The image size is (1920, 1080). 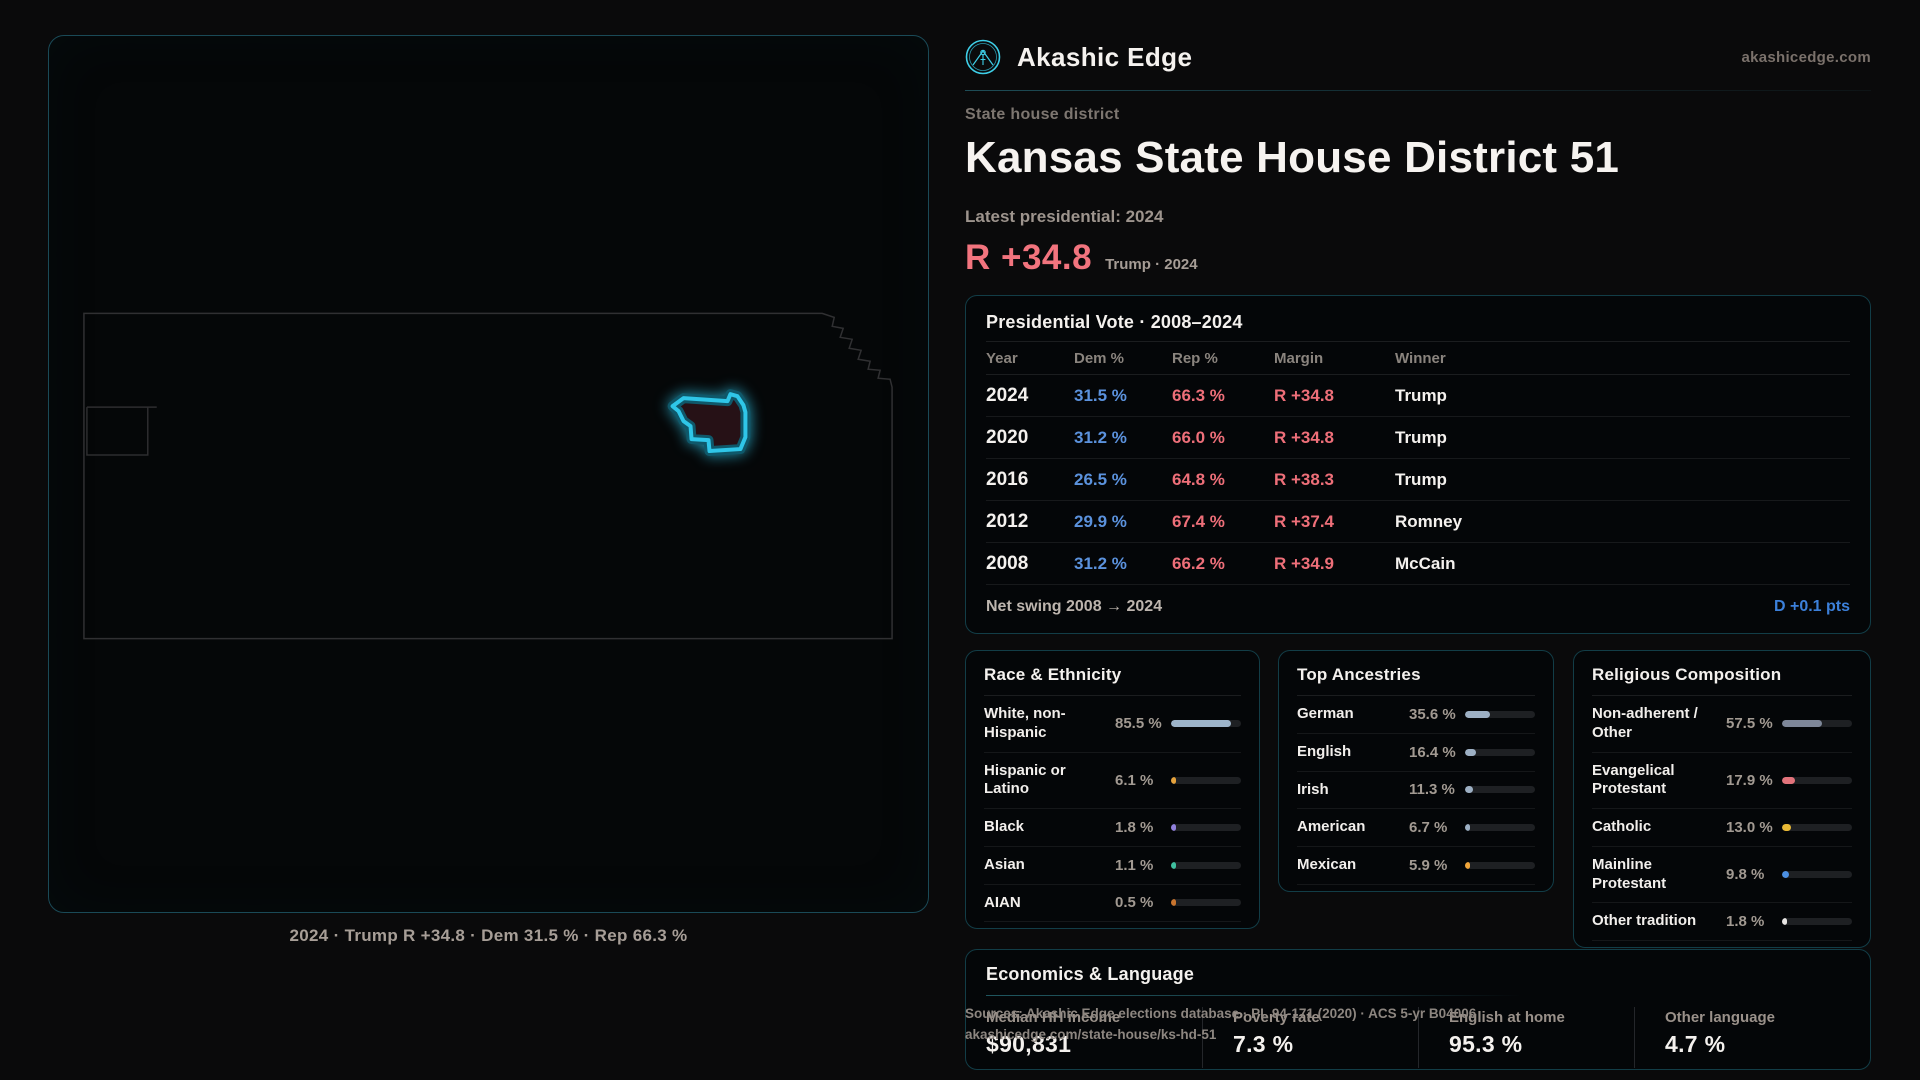 What do you see at coordinates (1138, 724) in the screenshot?
I see `stat-value: 85.5 %` at bounding box center [1138, 724].